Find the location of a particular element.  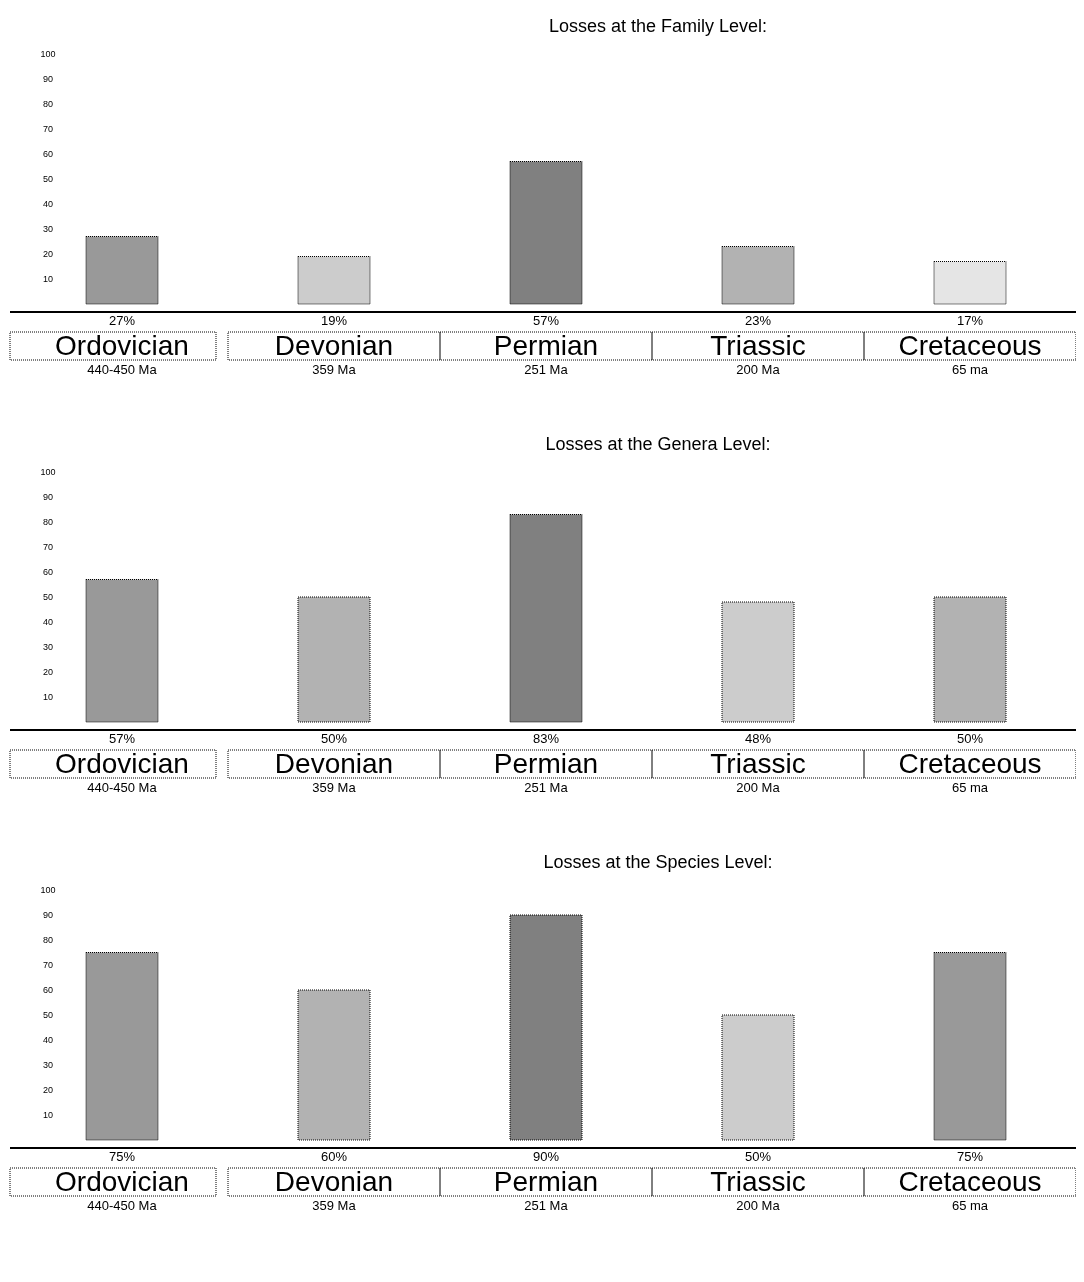

chart-title: Losses at the Species Level: is located at coordinates (658, 862).